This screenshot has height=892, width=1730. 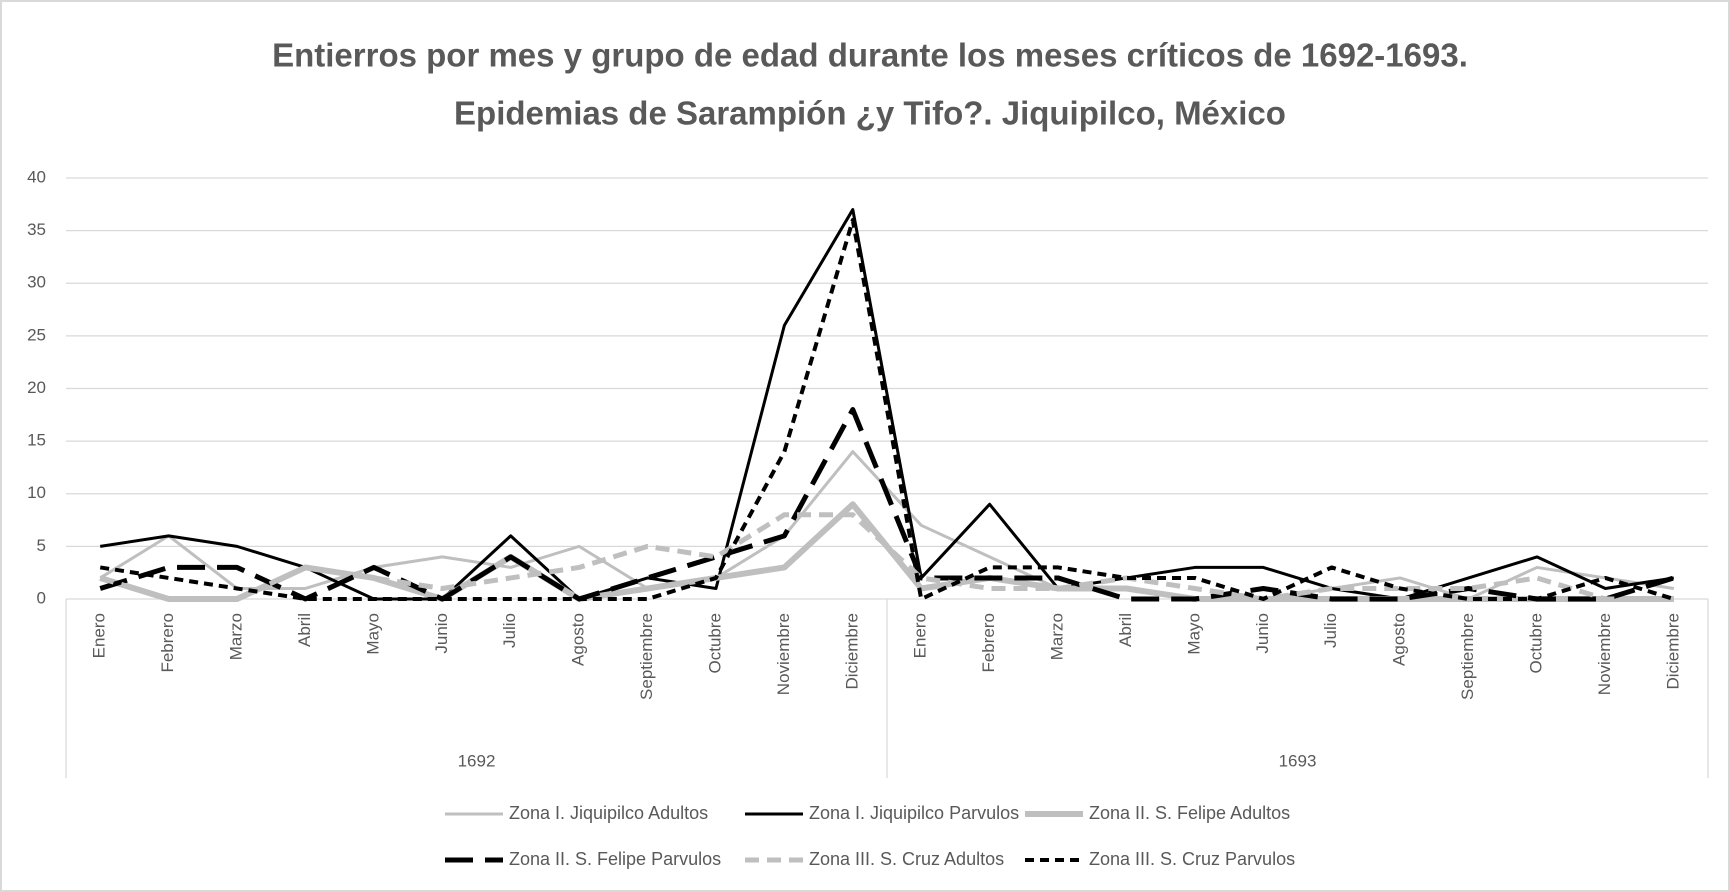 What do you see at coordinates (886, 557) in the screenshot?
I see `series-line` at bounding box center [886, 557].